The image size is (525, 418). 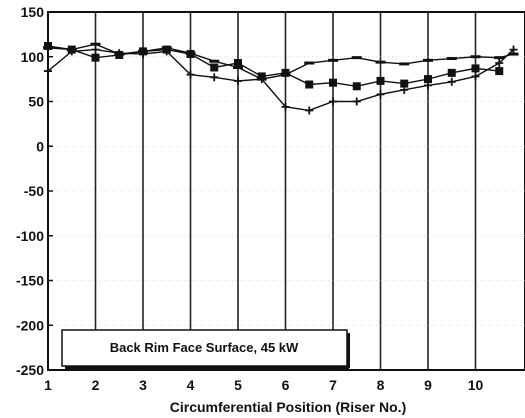 What do you see at coordinates (281, 61) in the screenshot?
I see `series-dash` at bounding box center [281, 61].